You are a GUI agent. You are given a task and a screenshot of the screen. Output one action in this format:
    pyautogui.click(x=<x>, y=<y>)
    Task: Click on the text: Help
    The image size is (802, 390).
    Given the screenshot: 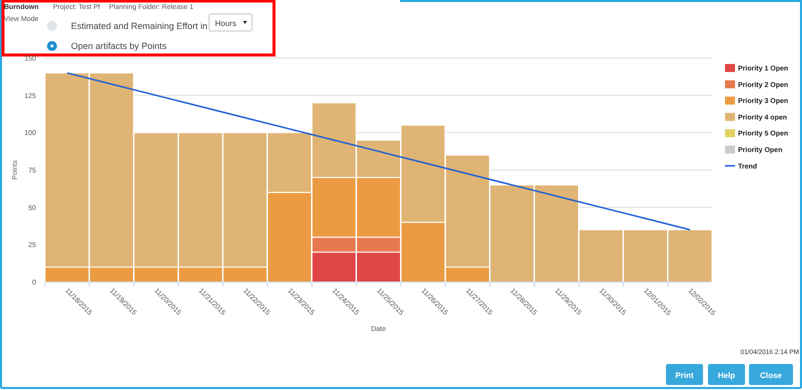 What is the action you would take?
    pyautogui.click(x=727, y=375)
    